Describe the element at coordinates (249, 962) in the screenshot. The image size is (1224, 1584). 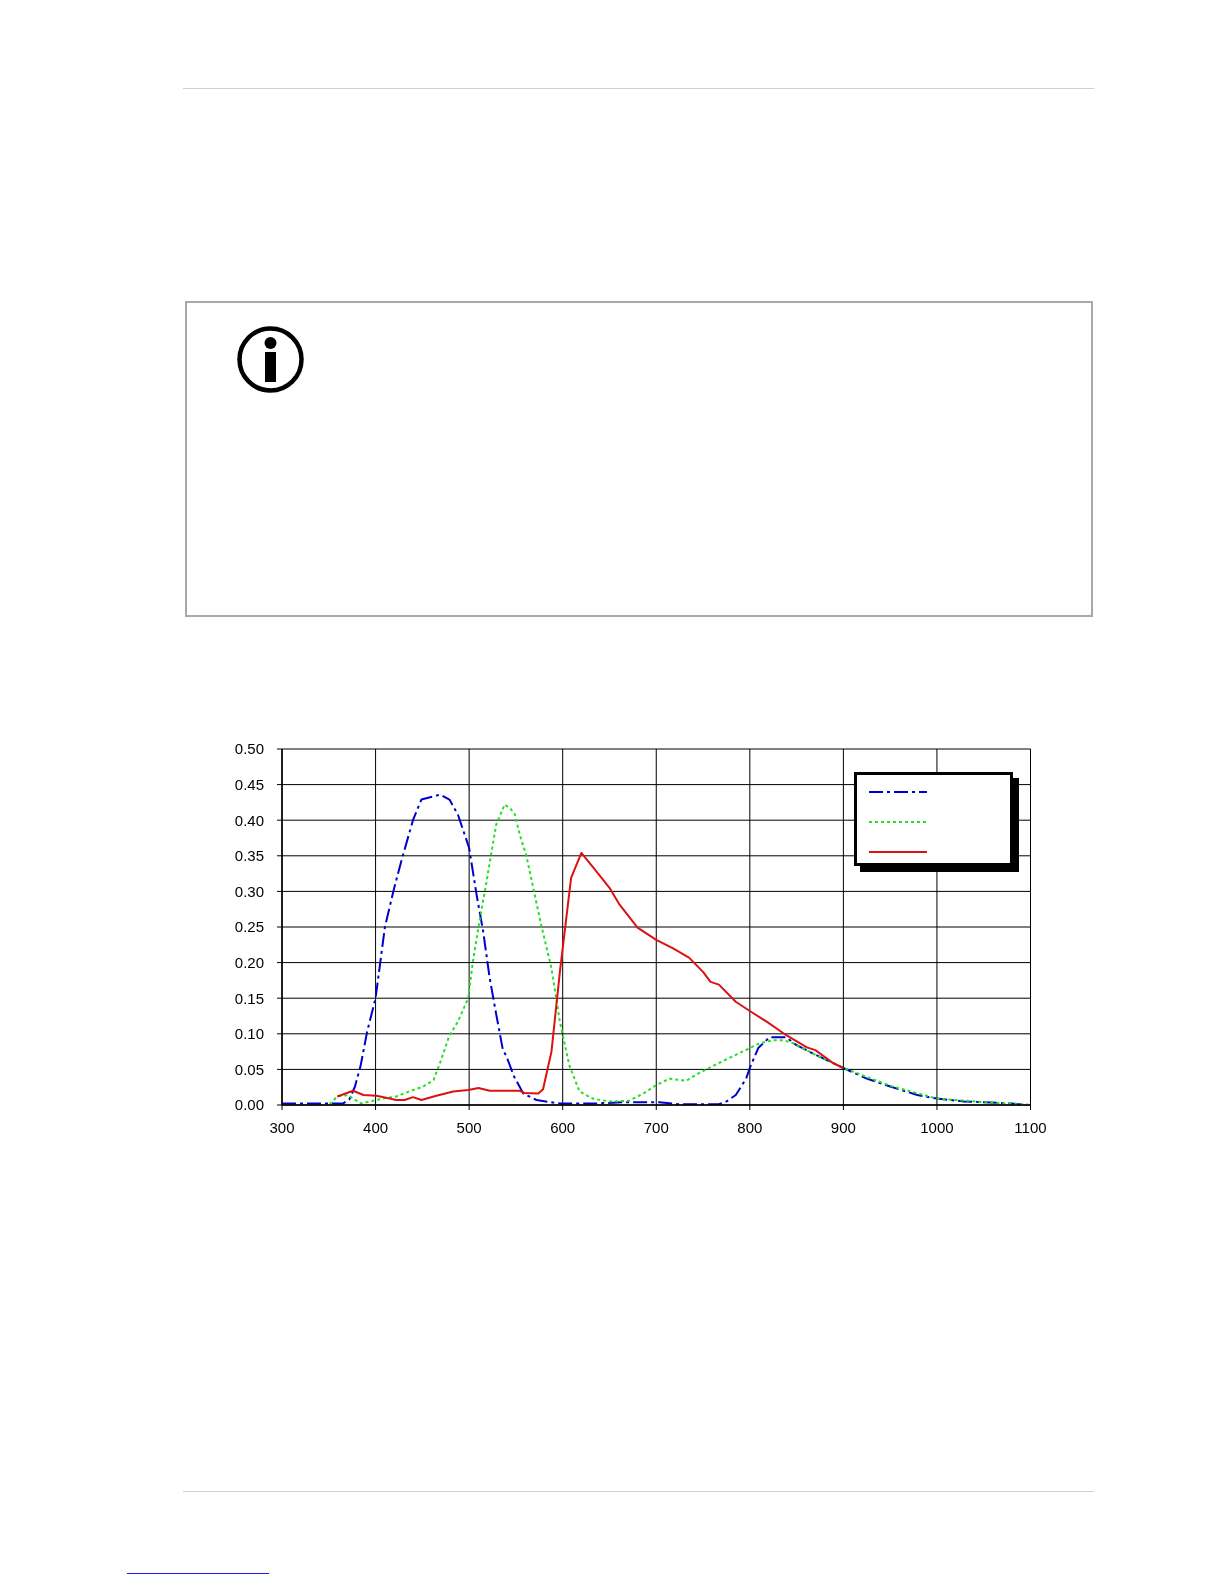
I see `y-tick-label: 0.20` at that location.